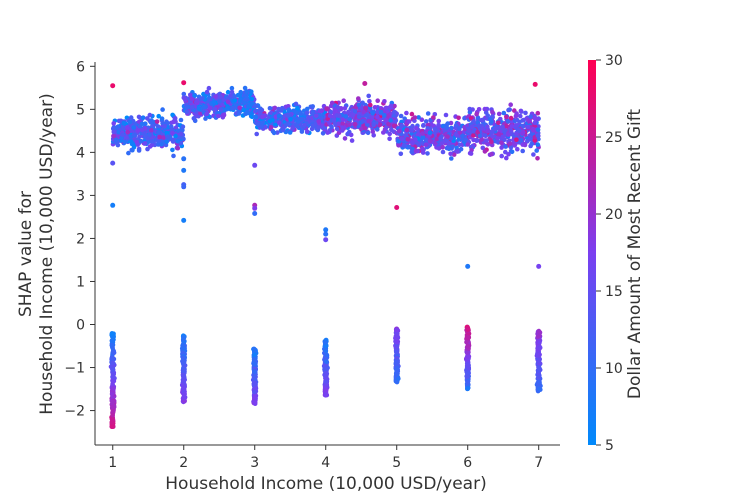  Describe the element at coordinates (614, 215) in the screenshot. I see `colorbar-tick-label: 20` at that location.